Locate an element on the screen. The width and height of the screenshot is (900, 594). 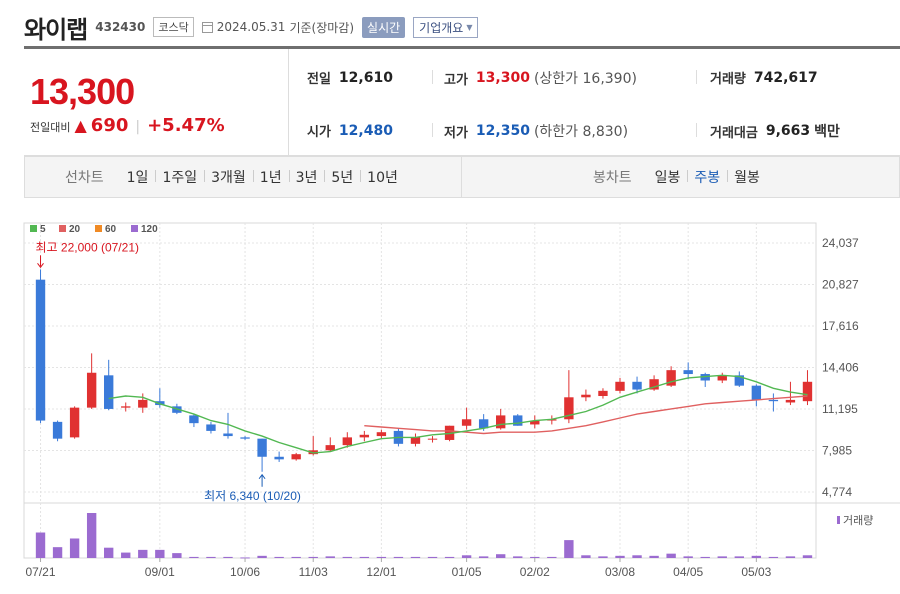
period-tab: 5년 is located at coordinates (342, 177).